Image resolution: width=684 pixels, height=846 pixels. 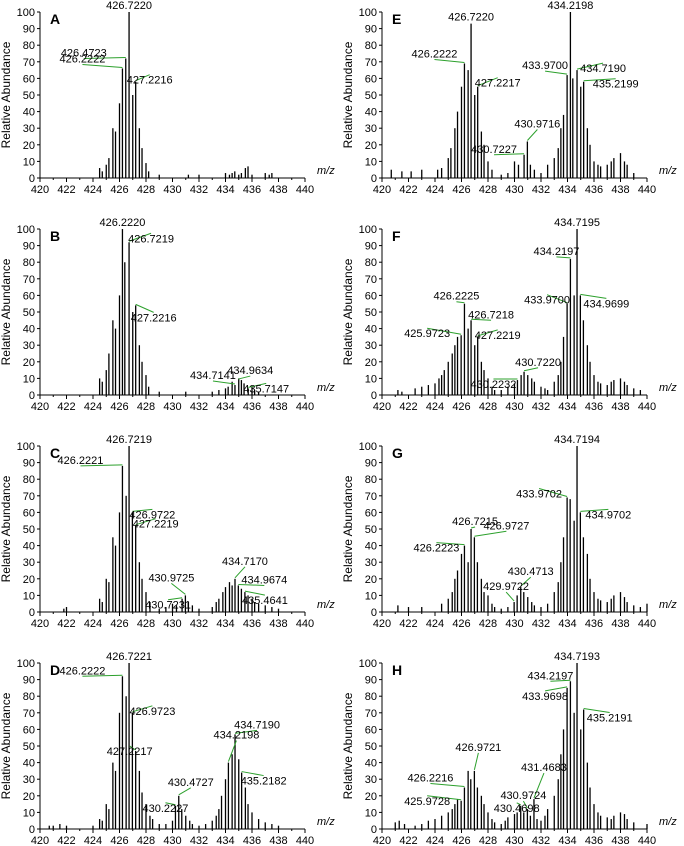 I want to click on peak-label: 433.9702, so click(x=539, y=494).